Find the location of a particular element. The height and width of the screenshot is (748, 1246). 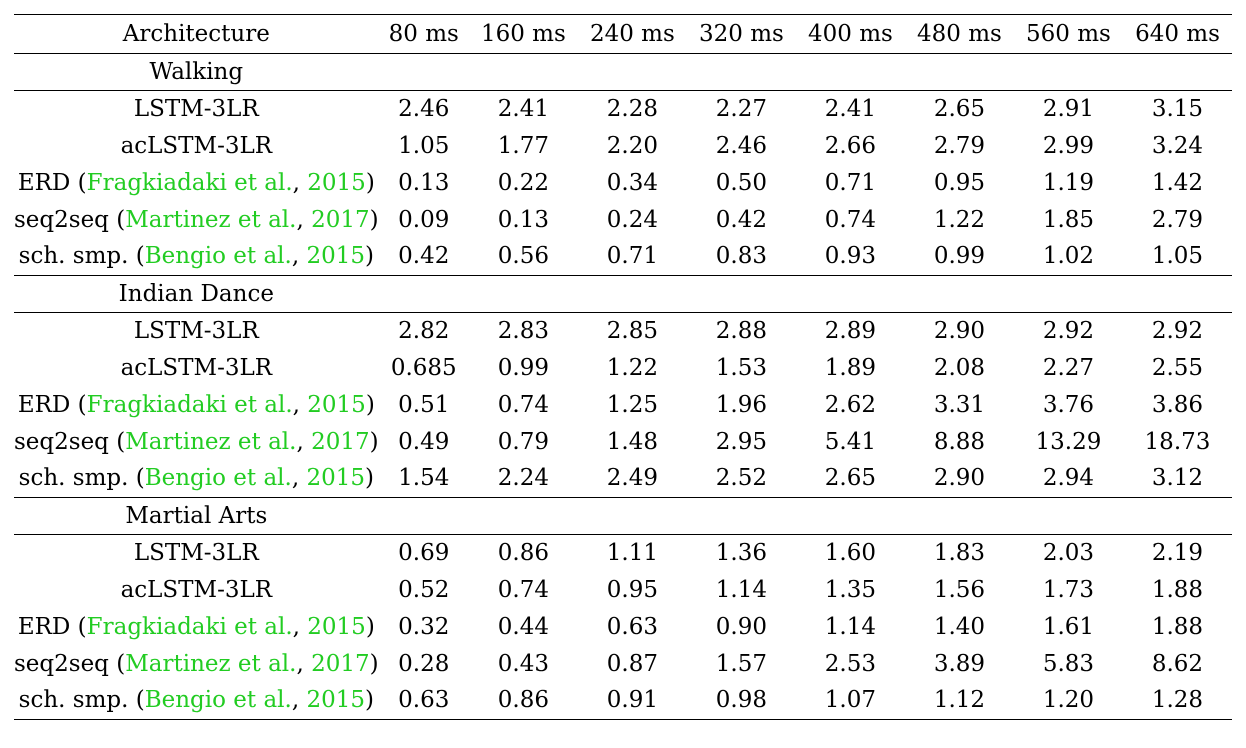

header-architecture: Architecture is located at coordinates (196, 35).